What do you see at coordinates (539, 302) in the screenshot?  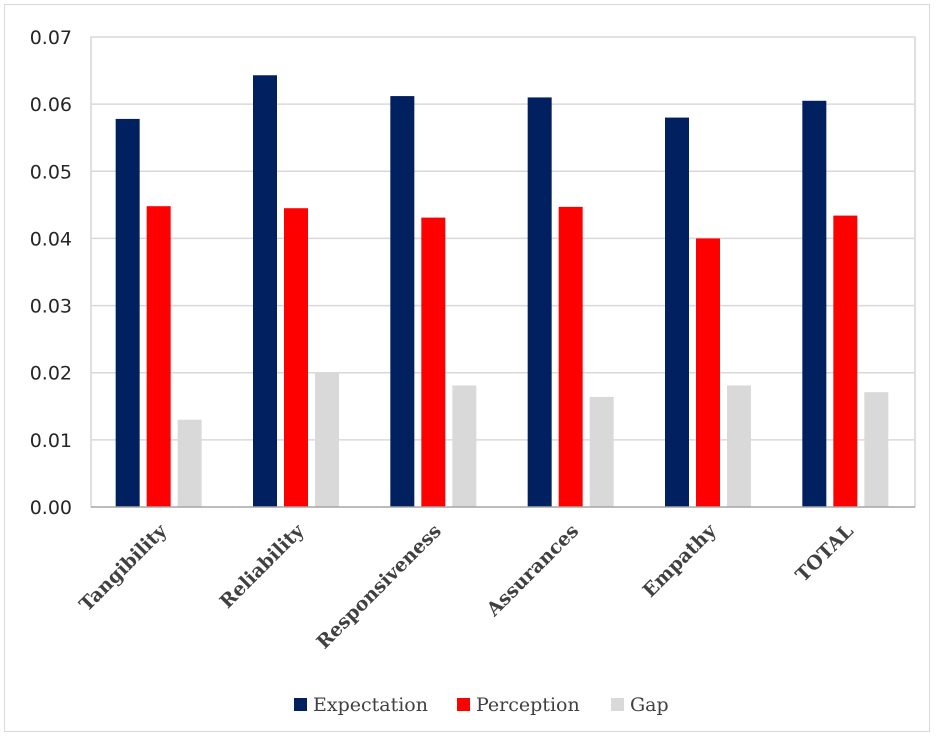 I see `bar-expectation-assurances` at bounding box center [539, 302].